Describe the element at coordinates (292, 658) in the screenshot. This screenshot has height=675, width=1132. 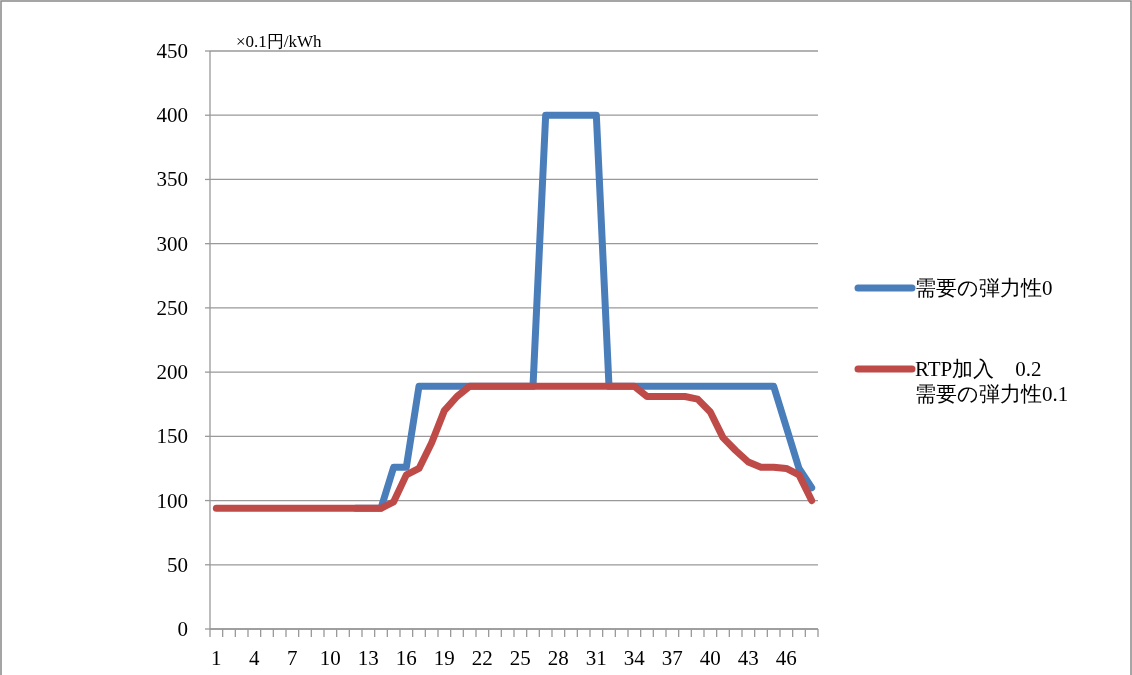
I see `x-tick-label: 7` at that location.